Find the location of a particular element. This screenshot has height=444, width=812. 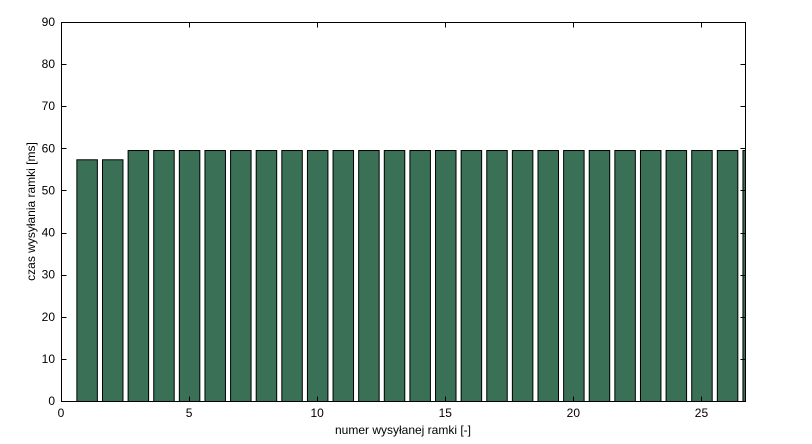

x-tick-label: 10 is located at coordinates (318, 413).